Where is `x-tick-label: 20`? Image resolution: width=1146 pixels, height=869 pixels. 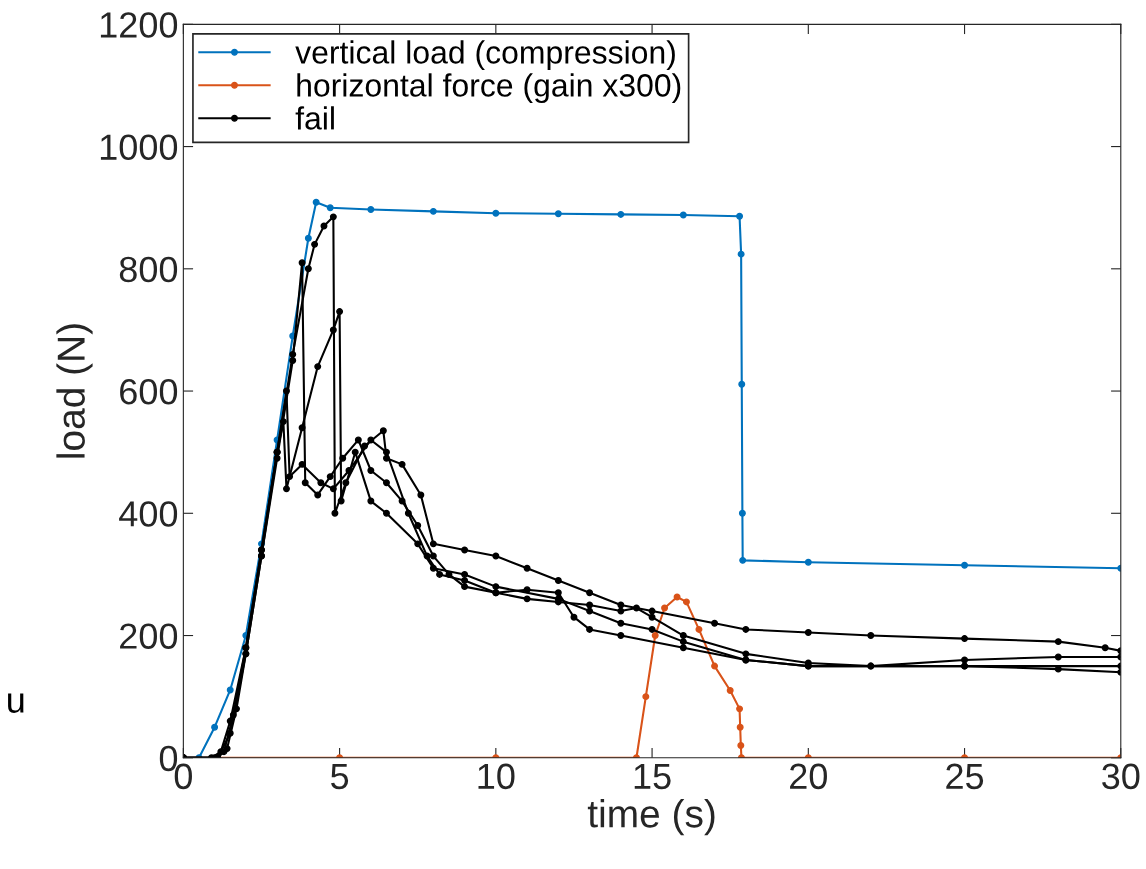 x-tick-label: 20 is located at coordinates (808, 776).